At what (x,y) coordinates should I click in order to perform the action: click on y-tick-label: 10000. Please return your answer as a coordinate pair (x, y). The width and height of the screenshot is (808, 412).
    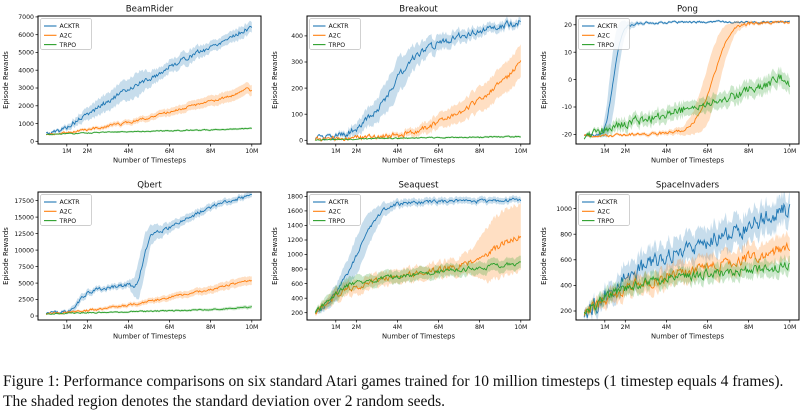
    Looking at the image, I should click on (24, 250).